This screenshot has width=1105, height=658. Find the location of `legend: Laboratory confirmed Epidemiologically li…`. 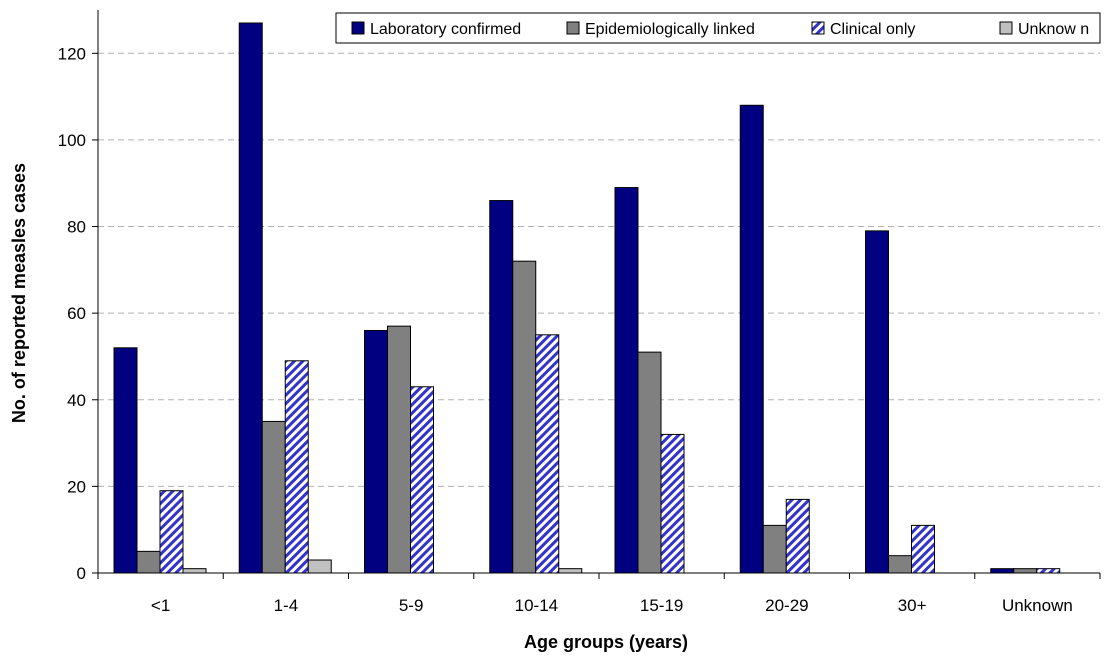

legend: Laboratory confirmed Epidemiologically li… is located at coordinates (718, 28).